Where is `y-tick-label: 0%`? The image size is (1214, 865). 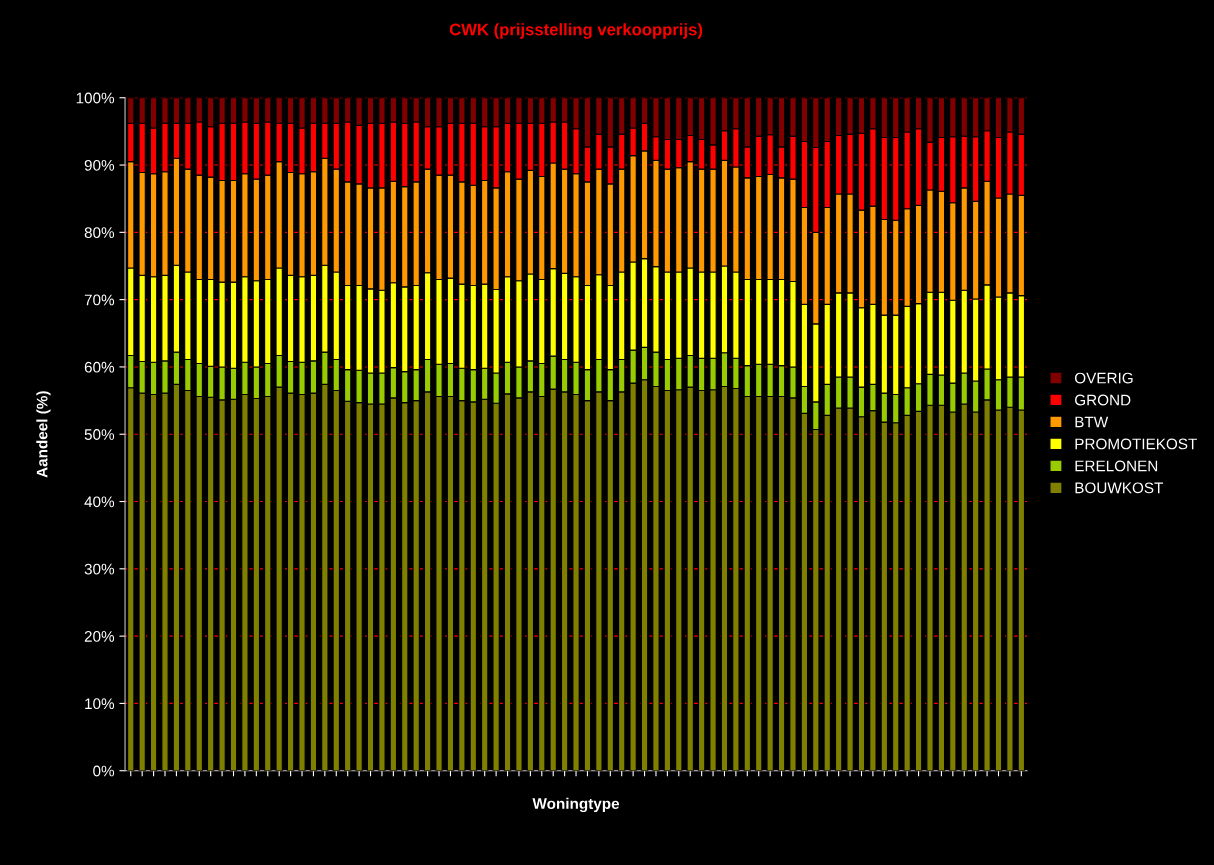 y-tick-label: 0% is located at coordinates (104, 771).